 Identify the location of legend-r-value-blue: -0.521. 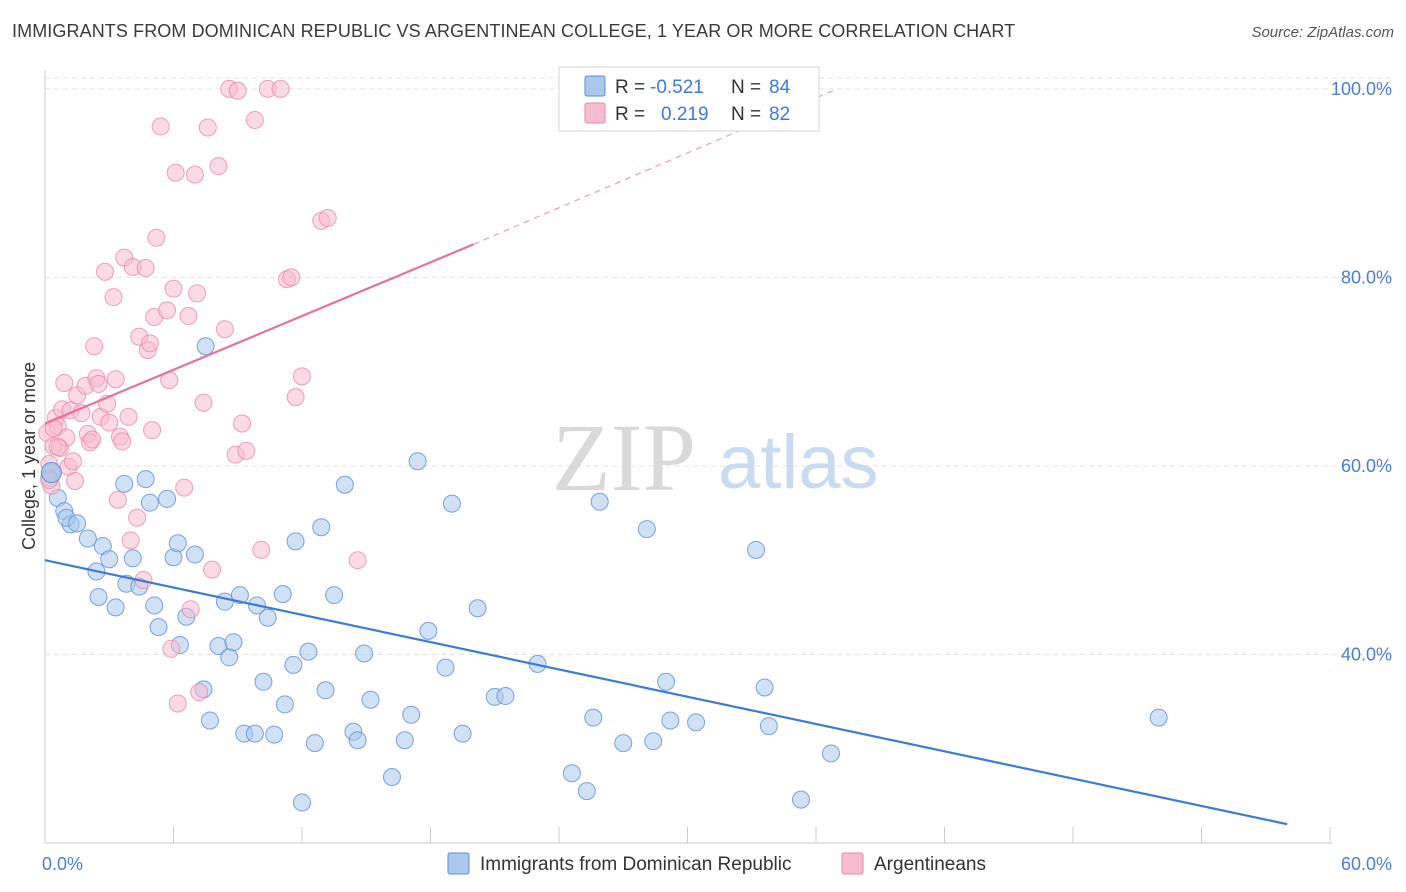
(677, 87).